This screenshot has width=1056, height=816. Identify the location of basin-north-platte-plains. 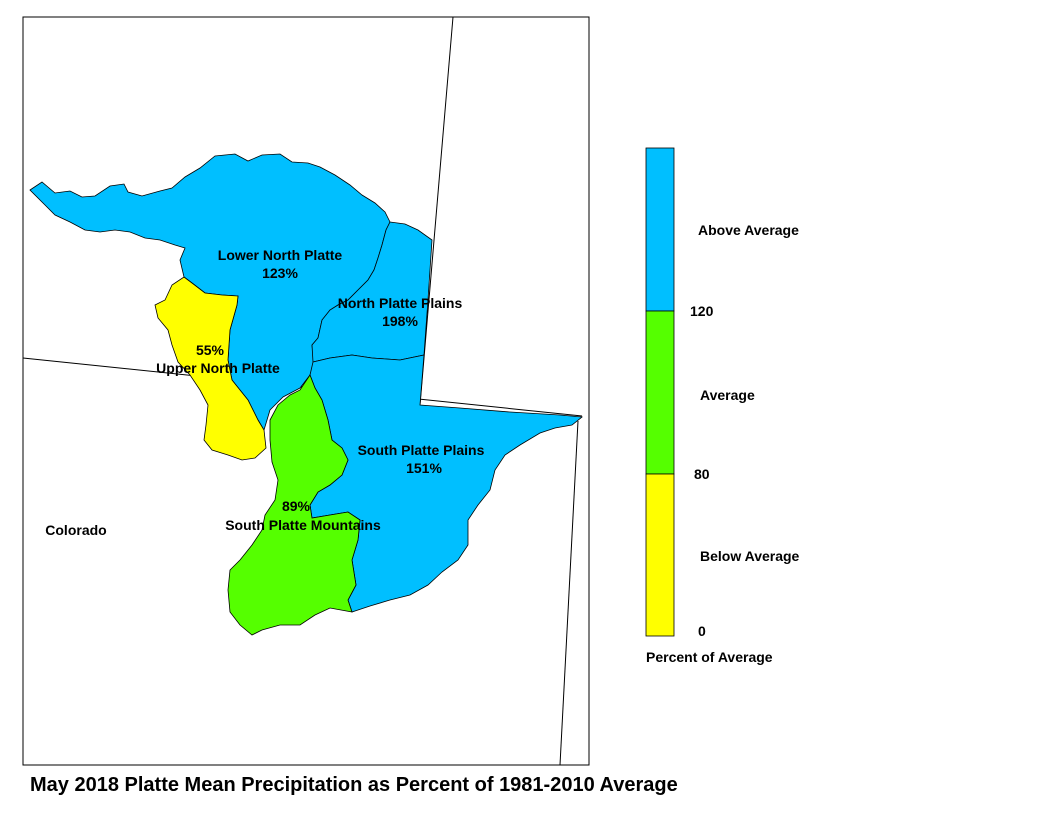
(372, 292).